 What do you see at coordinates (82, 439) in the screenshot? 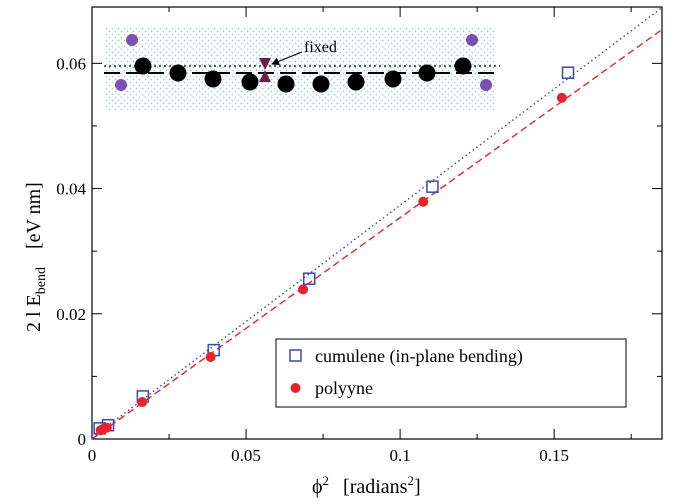
I see `y-tick-label: 0` at bounding box center [82, 439].